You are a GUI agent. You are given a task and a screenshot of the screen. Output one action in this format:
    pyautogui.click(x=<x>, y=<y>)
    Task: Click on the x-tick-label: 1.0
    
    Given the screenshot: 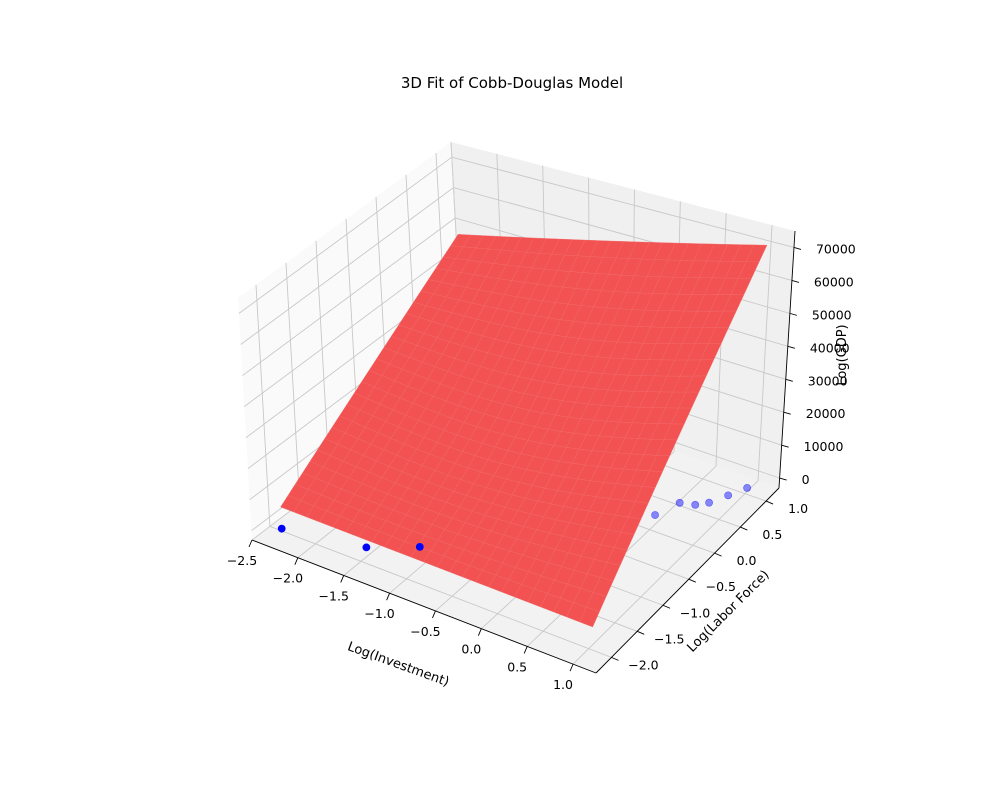 What is the action you would take?
    pyautogui.click(x=563, y=684)
    